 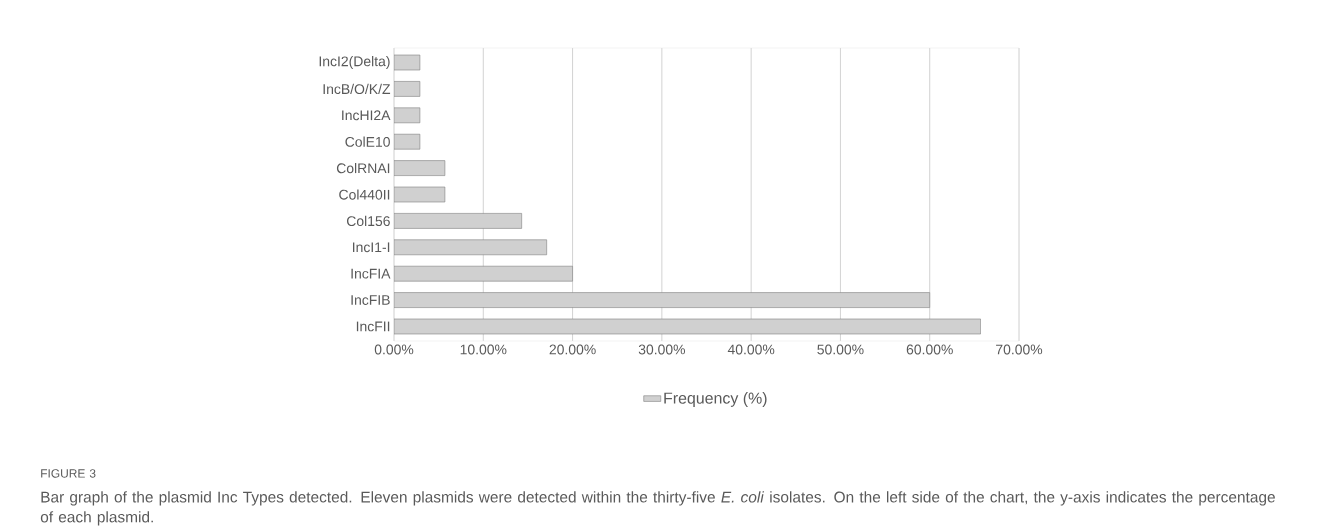 What do you see at coordinates (657, 508) in the screenshot?
I see `text: Bar graph of the plasmid Inc Types detected. Eleven plasmids were detected within the thirty-five E. coli isolates. On the left side of the chart, the y-axis indicates the percentage of each plasmid.` at bounding box center [657, 508].